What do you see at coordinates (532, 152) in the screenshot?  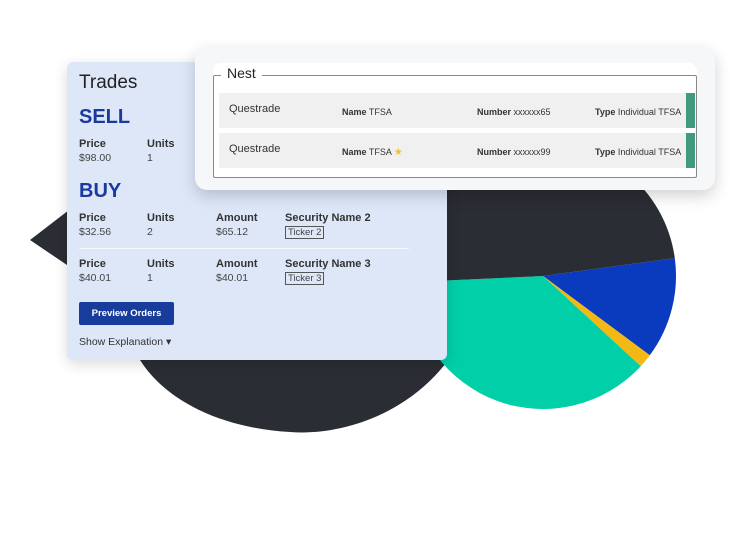 I see `number-value: xxxxxx99` at bounding box center [532, 152].